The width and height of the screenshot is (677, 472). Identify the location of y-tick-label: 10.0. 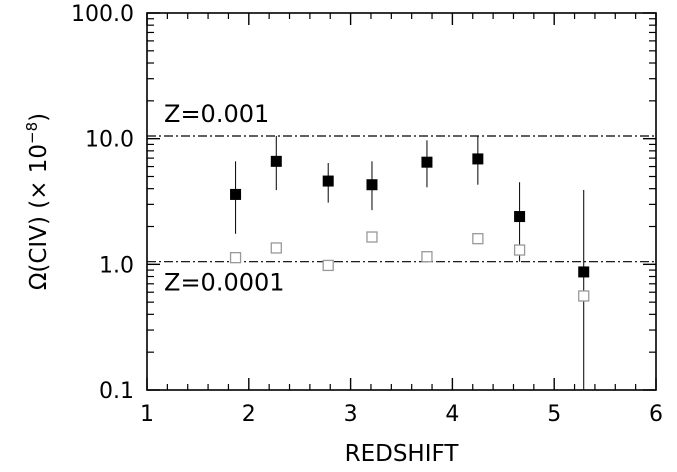
(109, 140).